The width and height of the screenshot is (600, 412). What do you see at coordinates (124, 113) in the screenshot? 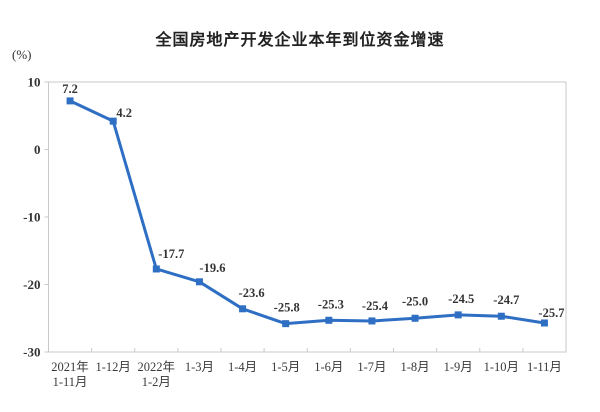
I see `data-point-label: 4.2` at bounding box center [124, 113].